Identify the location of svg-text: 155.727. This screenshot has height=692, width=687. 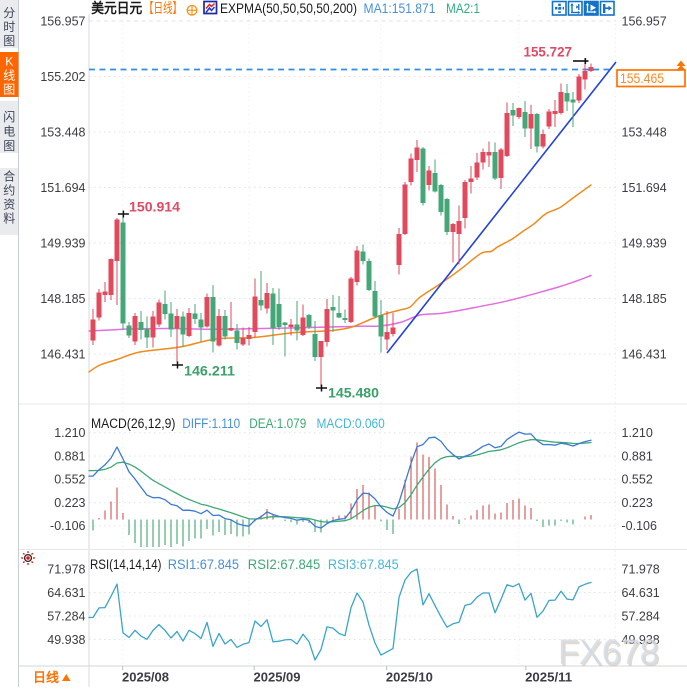
(548, 52).